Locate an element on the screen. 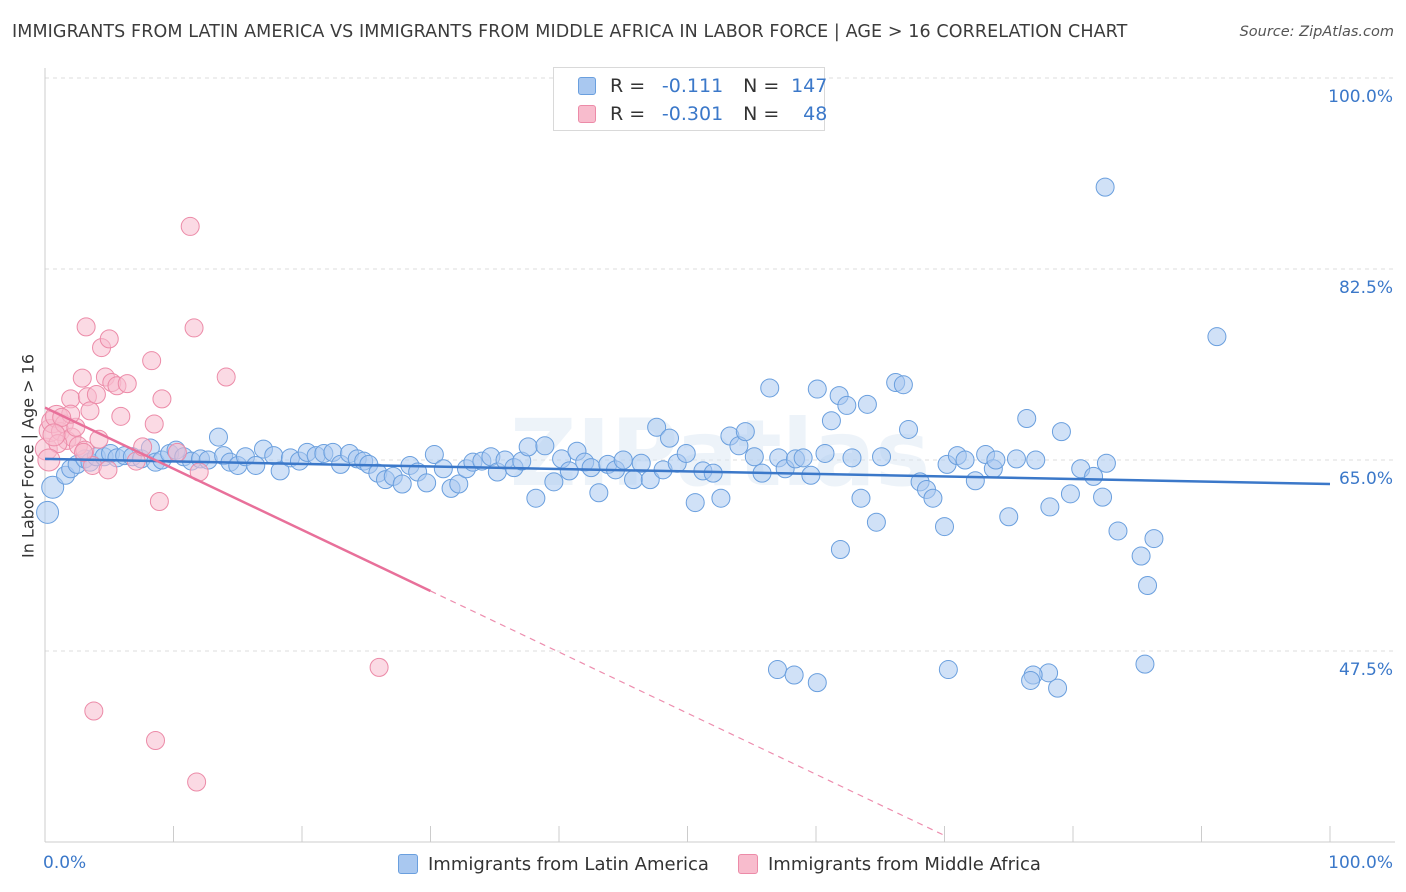  pink-swatch is located at coordinates (587, 114).